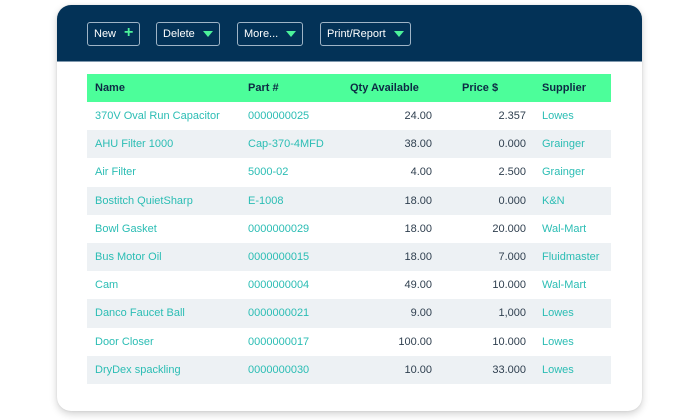  What do you see at coordinates (124, 341) in the screenshot?
I see `part-name-link: Door Closer` at bounding box center [124, 341].